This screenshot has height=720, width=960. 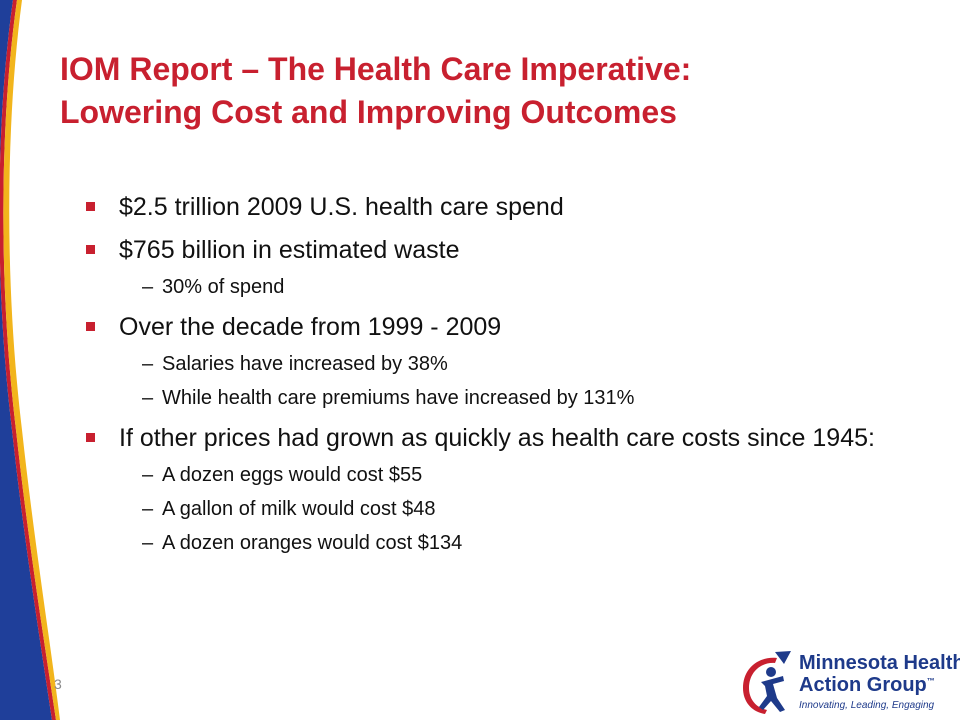 I want to click on bullet-item: Over the decade from 1999 - 2009, so click(x=506, y=327).